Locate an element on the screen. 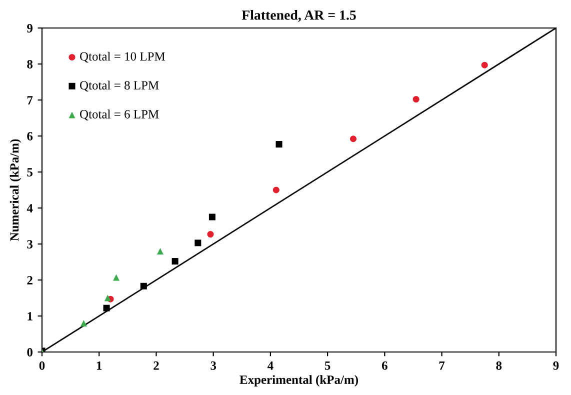 This screenshot has width=571, height=395. y-tick-label: 2 is located at coordinates (29, 280).